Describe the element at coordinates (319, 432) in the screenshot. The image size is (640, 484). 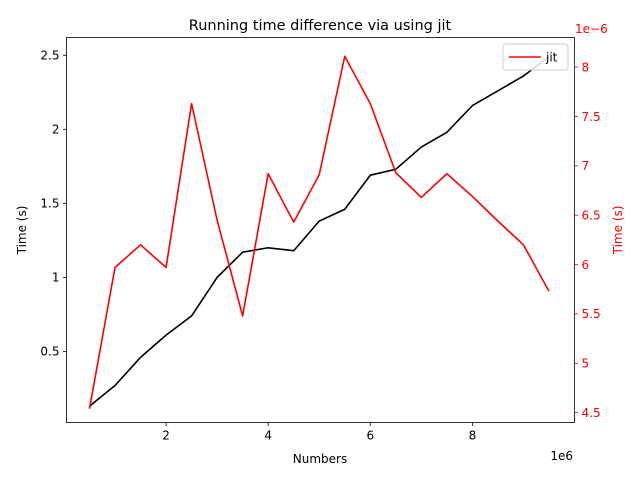
I see `x-axis-ticks: 2 4 6 8` at that location.